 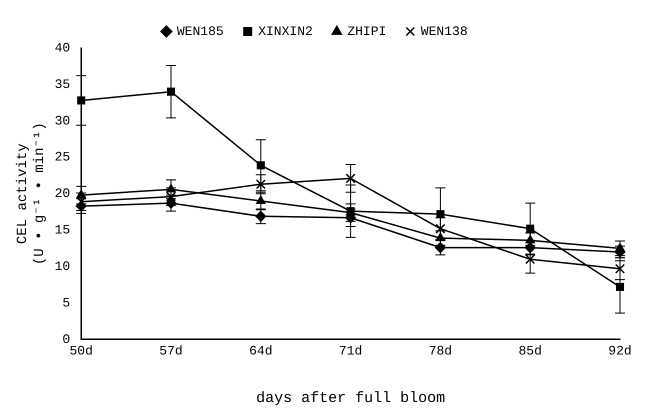 What do you see at coordinates (66, 302) in the screenshot?
I see `y-tick-label: 5` at bounding box center [66, 302].